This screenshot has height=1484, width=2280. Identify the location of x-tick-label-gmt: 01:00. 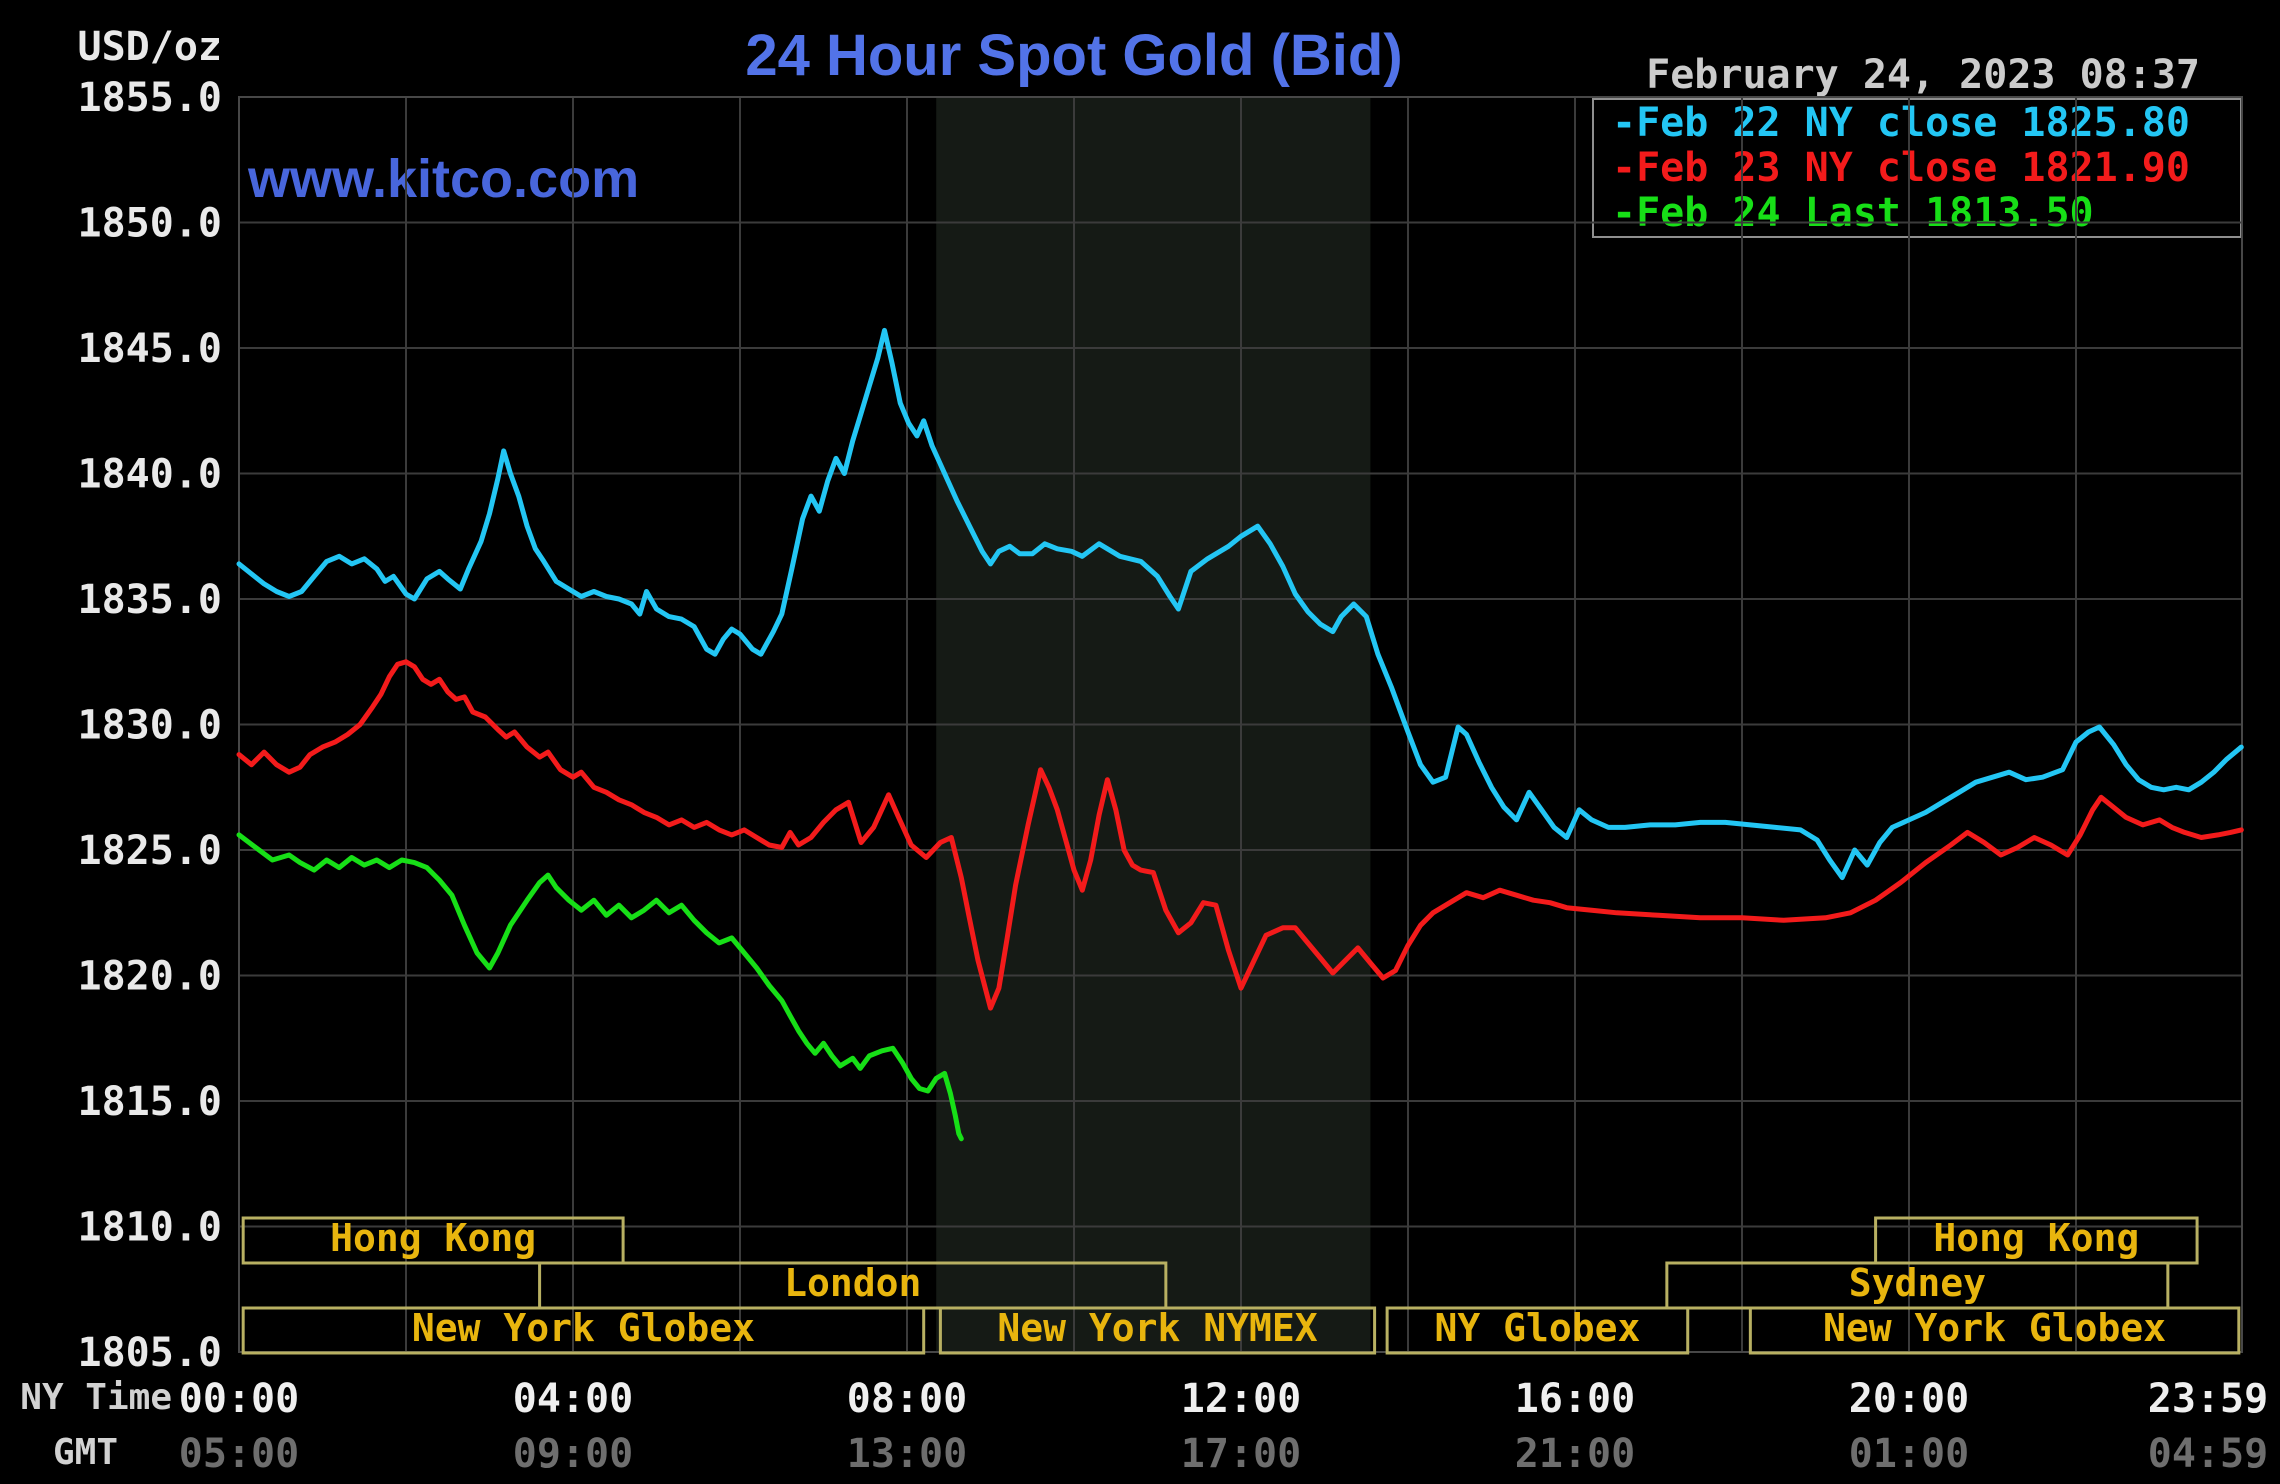
(1909, 1454).